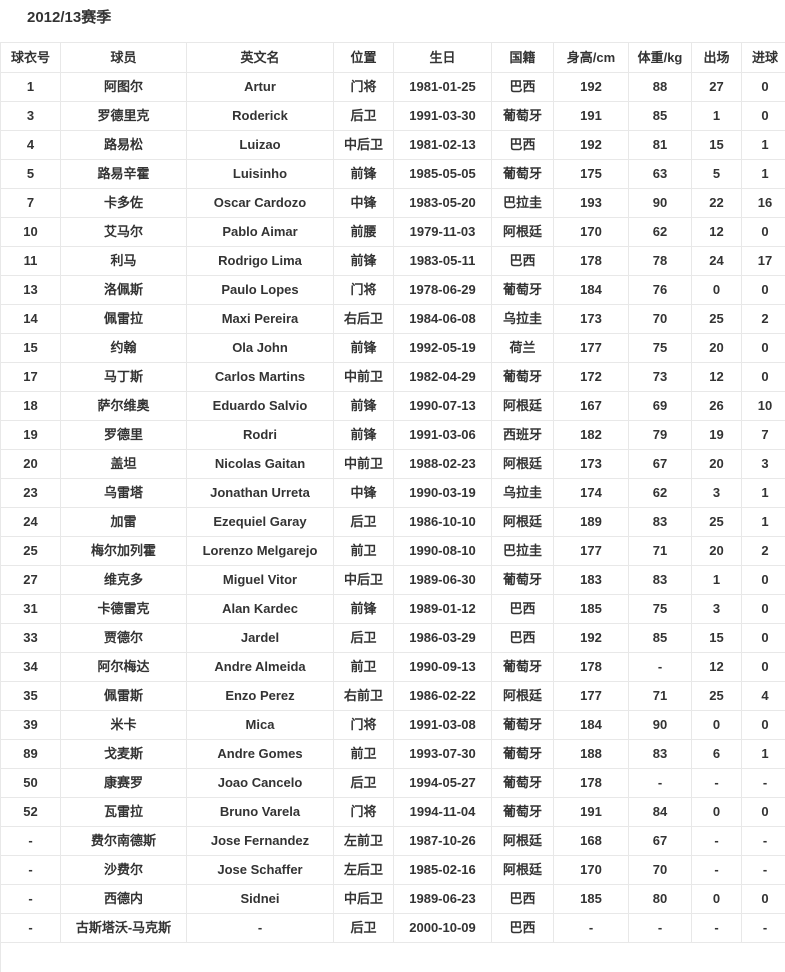 This screenshot has height=972, width=785. Describe the element at coordinates (717, 377) in the screenshot. I see `cell-appearances: 12` at that location.